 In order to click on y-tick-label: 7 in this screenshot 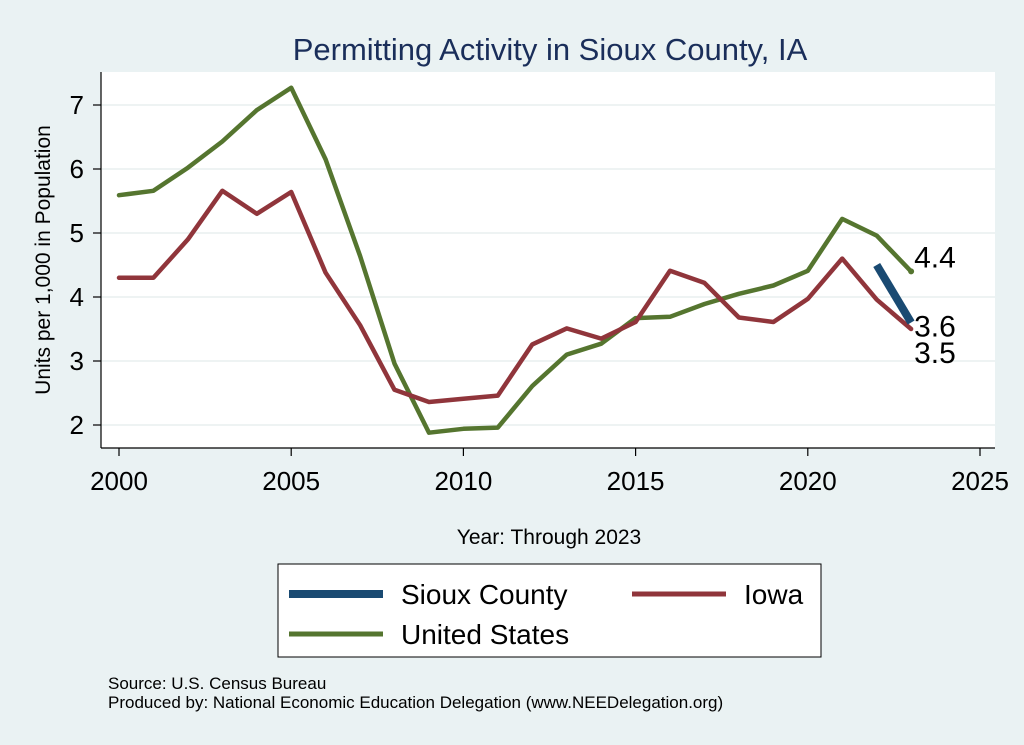, I will do `click(77, 105)`.